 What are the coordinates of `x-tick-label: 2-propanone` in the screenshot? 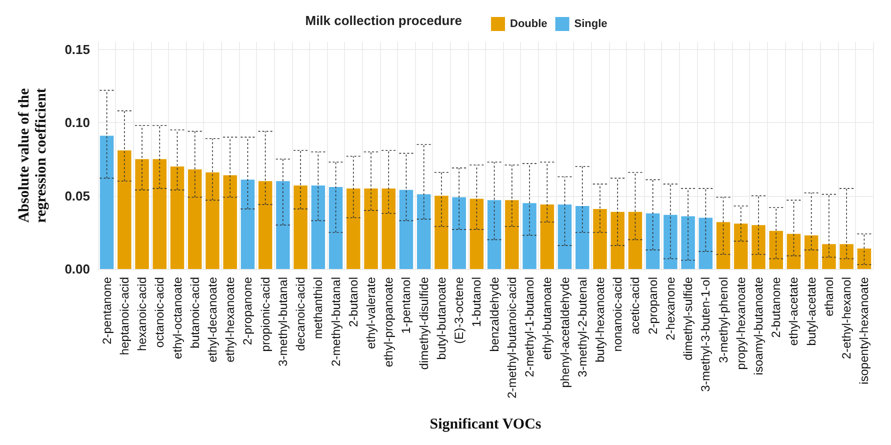 It's located at (247, 311).